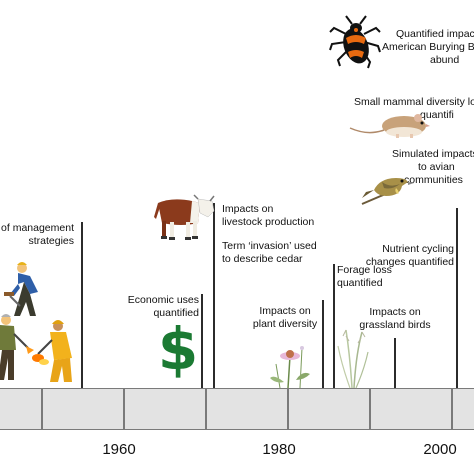  Describe the element at coordinates (214, 295) in the screenshot. I see `event-line-livestock` at that location.